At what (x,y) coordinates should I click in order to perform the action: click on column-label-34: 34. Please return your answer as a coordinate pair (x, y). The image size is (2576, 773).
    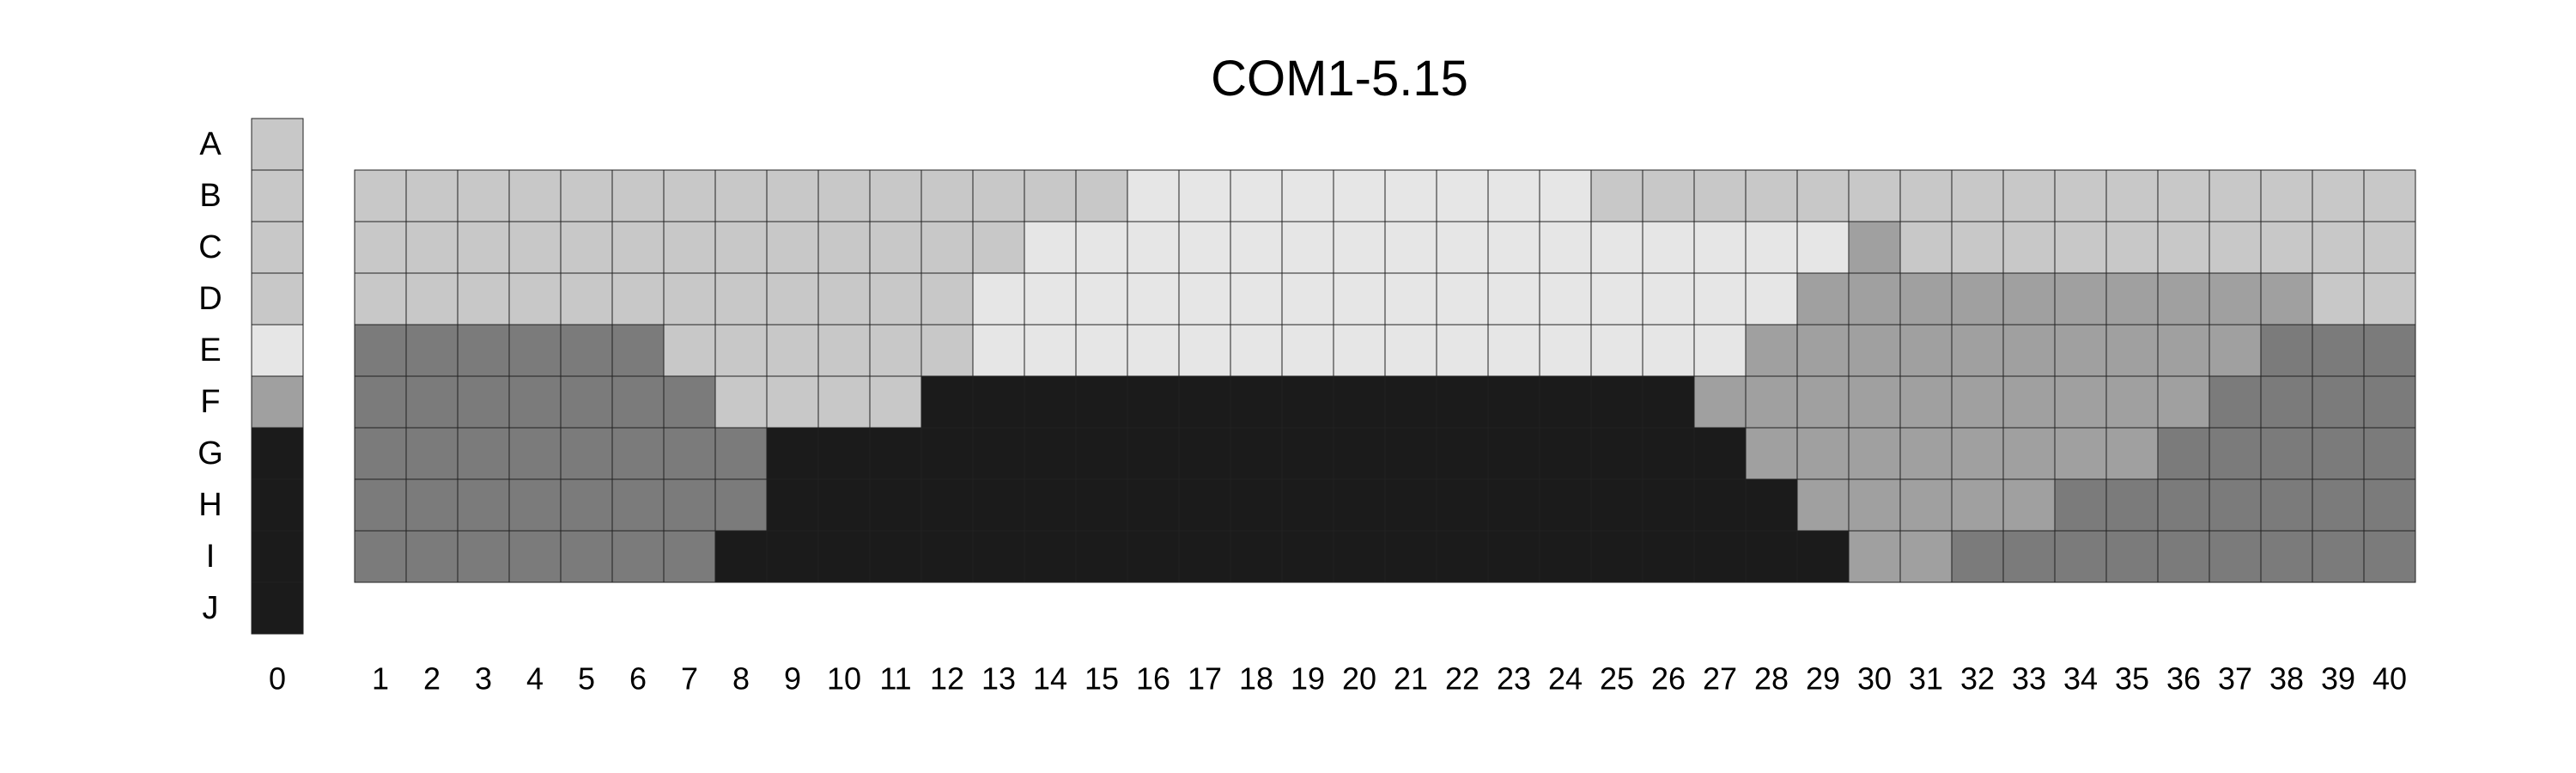
    Looking at the image, I should click on (2080, 679).